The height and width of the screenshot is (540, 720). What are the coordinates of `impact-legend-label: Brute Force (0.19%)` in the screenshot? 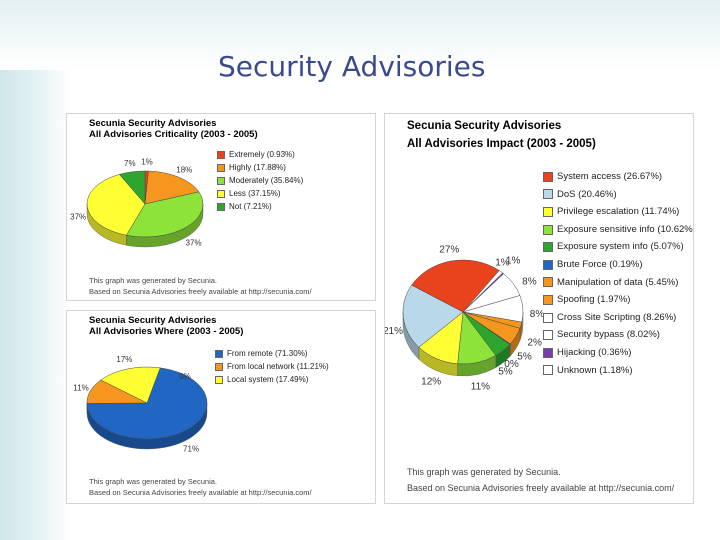 It's located at (600, 264).